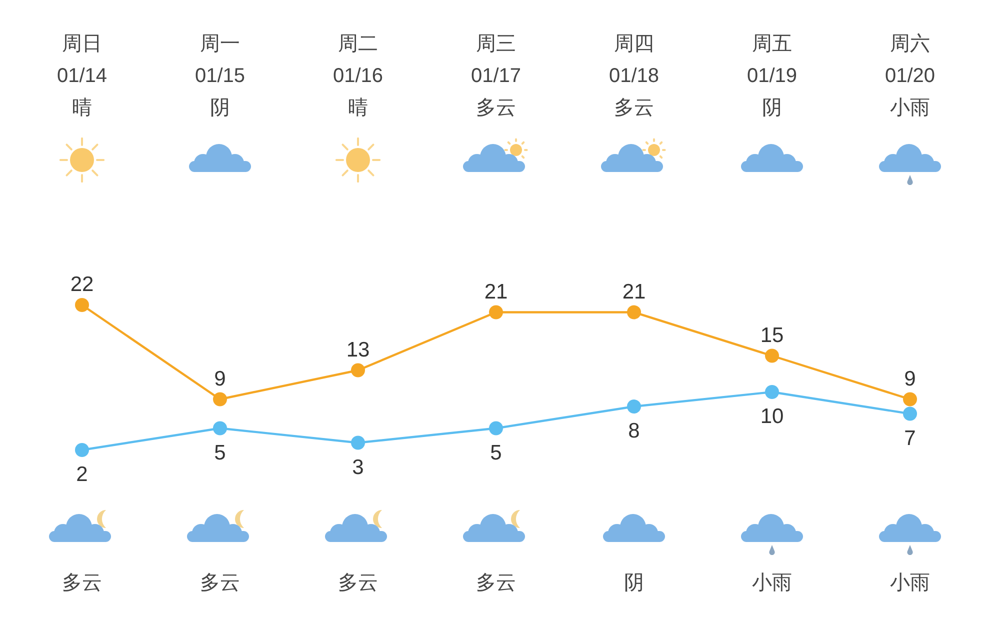 The image size is (985, 617). What do you see at coordinates (772, 76) in the screenshot?
I see `category-label: 周五 01/19 阴` at bounding box center [772, 76].